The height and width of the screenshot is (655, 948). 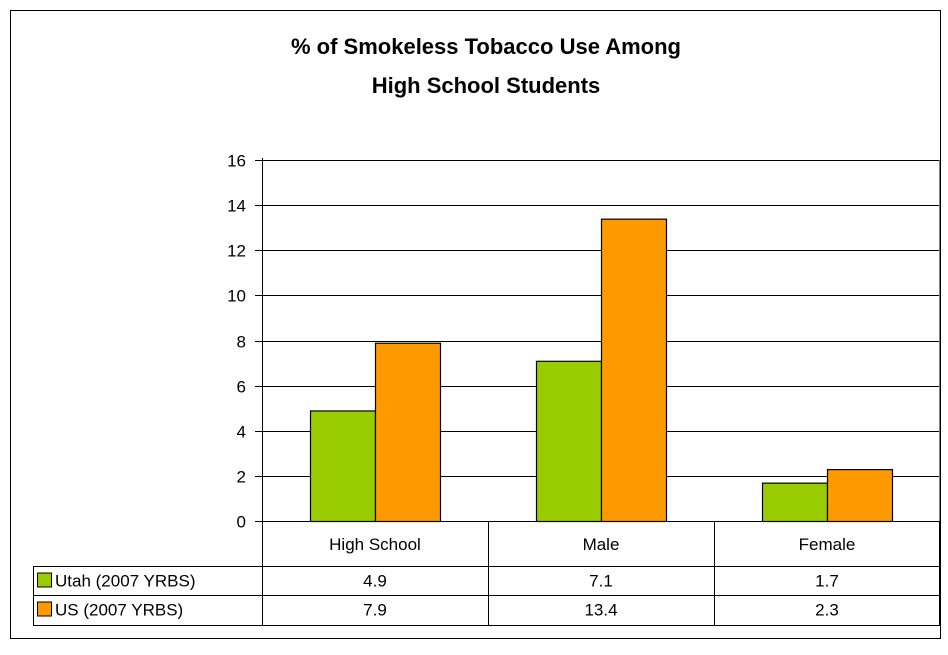 What do you see at coordinates (44, 609) in the screenshot?
I see `legend-key-us` at bounding box center [44, 609].